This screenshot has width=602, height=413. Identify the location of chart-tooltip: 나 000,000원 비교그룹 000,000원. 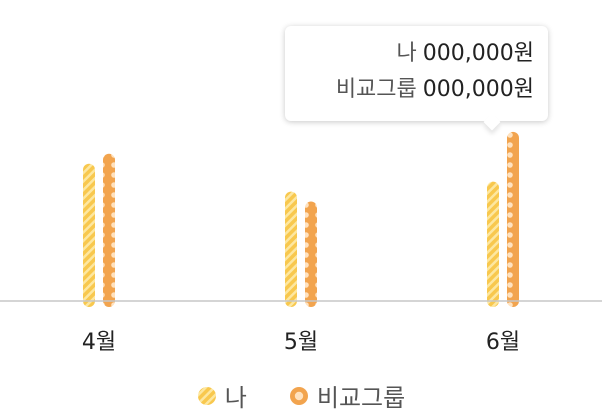
(416, 73).